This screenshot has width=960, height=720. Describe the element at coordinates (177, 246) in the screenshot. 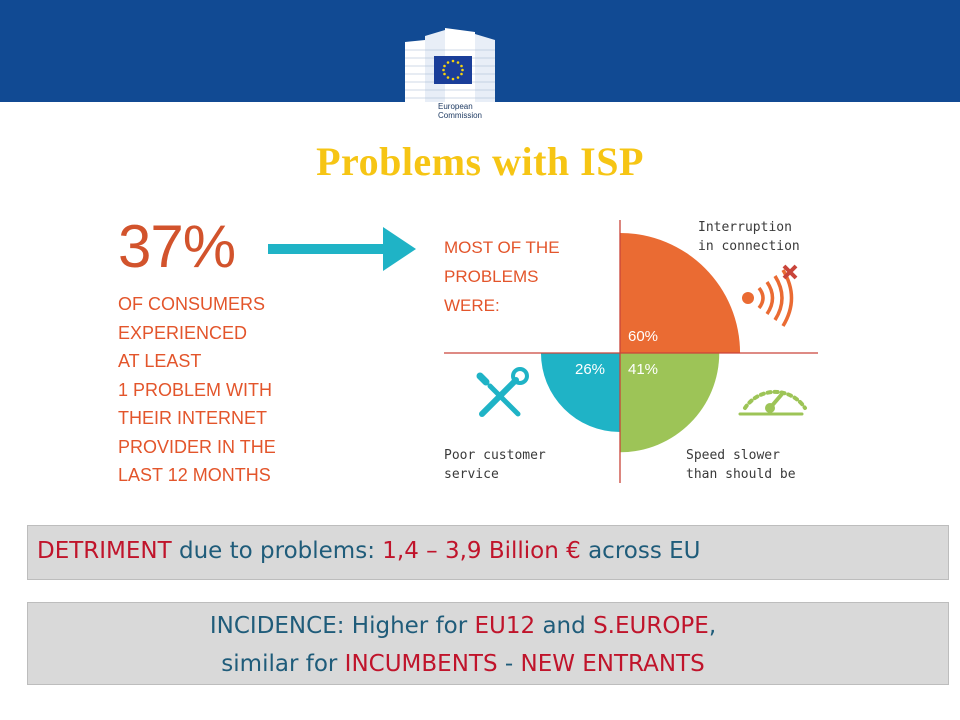

I see `stat-percent: 37%` at that location.